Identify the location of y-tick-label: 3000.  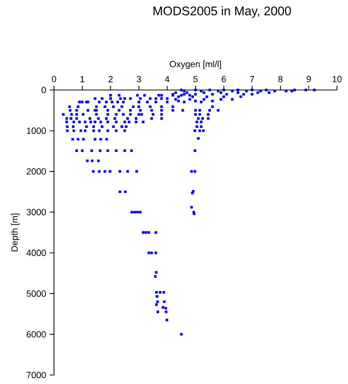
(36, 212).